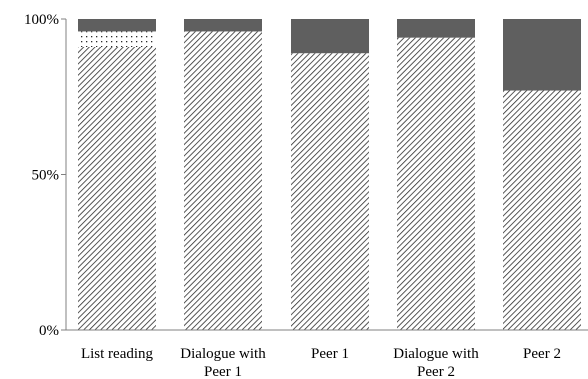 The width and height of the screenshot is (588, 379). I want to click on x-category-label: Dialogue with Peer 2, so click(436, 362).